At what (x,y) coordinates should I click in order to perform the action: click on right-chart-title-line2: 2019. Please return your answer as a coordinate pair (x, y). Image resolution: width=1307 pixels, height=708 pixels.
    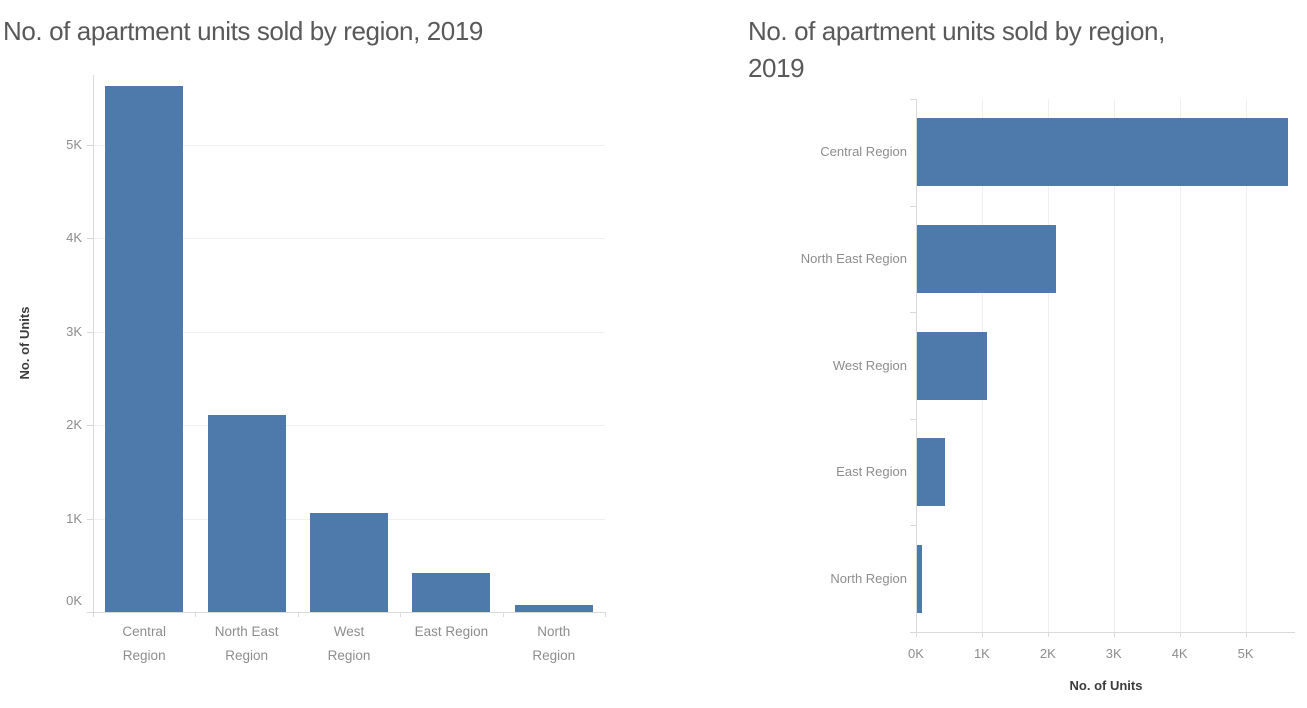
    Looking at the image, I should click on (776, 68).